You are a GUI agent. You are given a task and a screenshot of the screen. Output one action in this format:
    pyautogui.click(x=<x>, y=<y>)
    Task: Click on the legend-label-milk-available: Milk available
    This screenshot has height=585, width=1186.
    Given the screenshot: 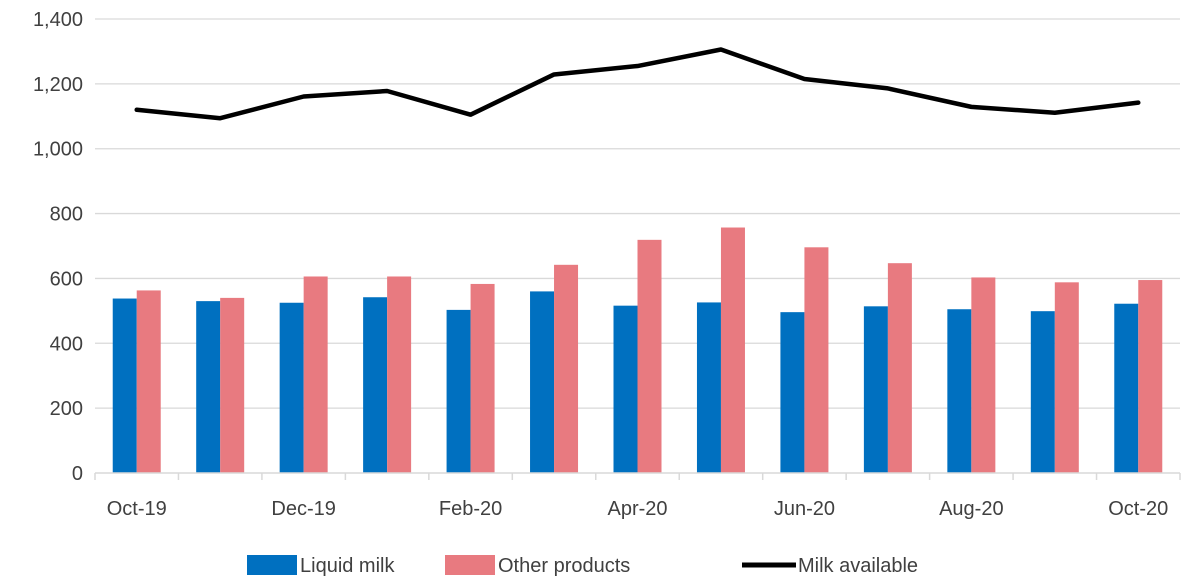 What is the action you would take?
    pyautogui.click(x=858, y=566)
    